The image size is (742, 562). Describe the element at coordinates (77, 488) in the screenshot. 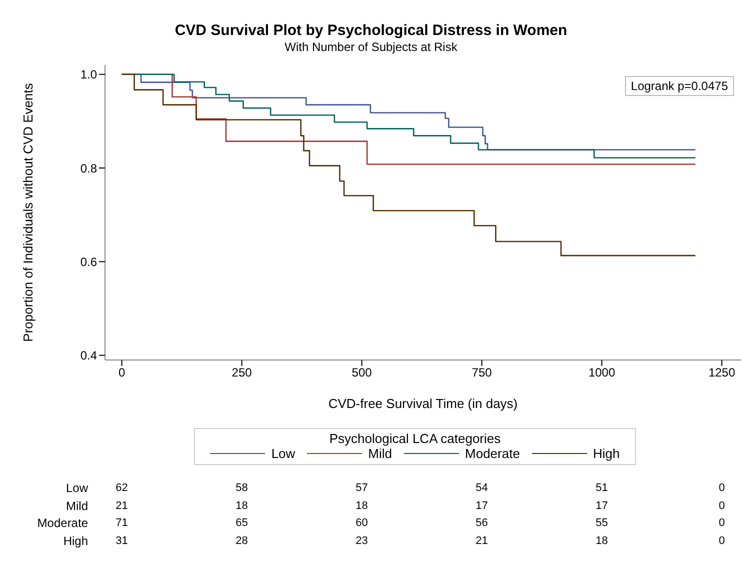

I see `text: Low` at that location.